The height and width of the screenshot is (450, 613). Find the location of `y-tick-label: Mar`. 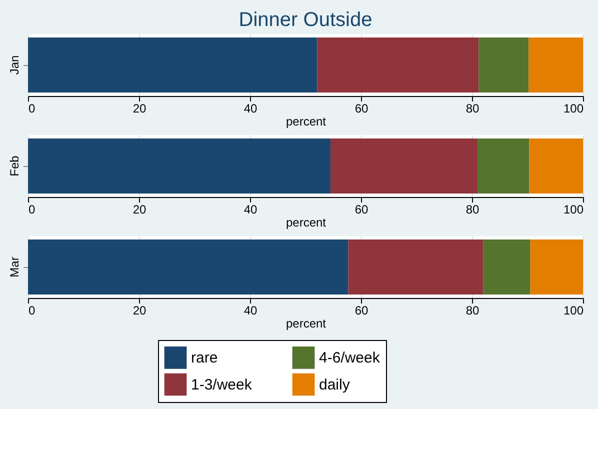

y-tick-label: Mar is located at coordinates (15, 267).